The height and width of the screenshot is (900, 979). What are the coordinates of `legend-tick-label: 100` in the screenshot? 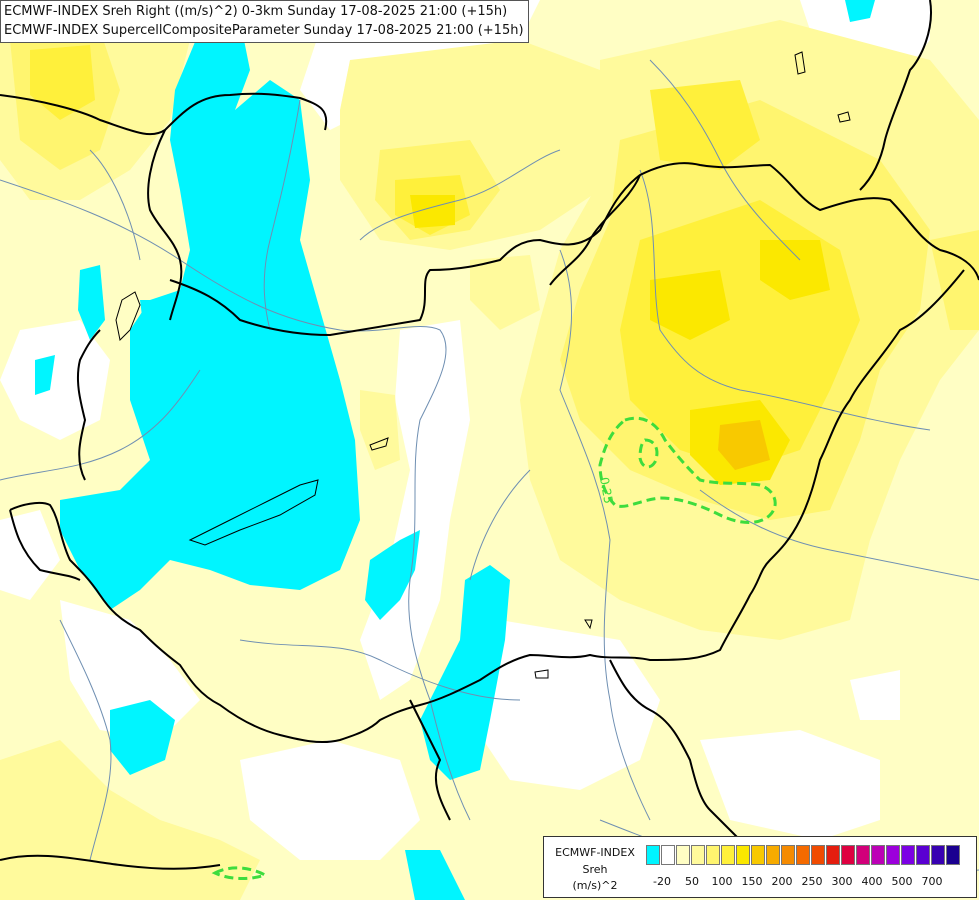 It's located at (722, 881).